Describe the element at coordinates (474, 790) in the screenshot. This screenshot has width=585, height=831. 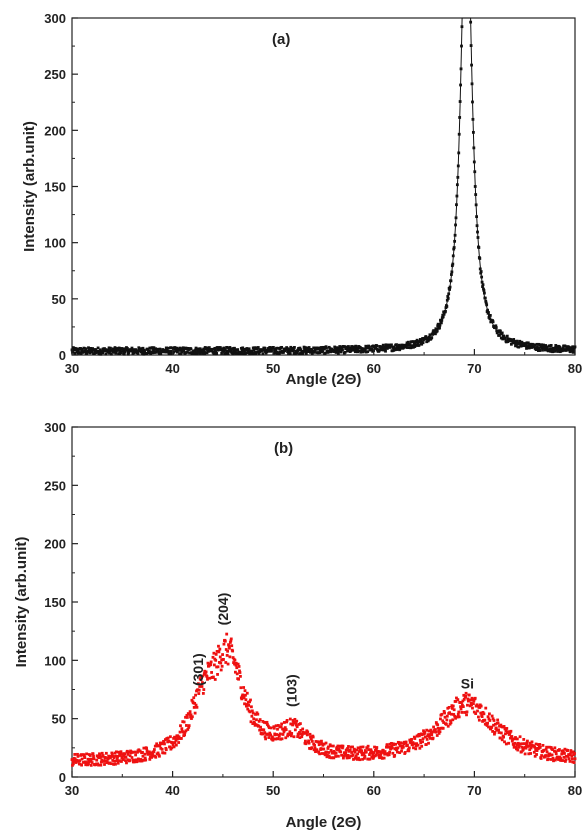
I see `x-tick-label: 70` at that location.